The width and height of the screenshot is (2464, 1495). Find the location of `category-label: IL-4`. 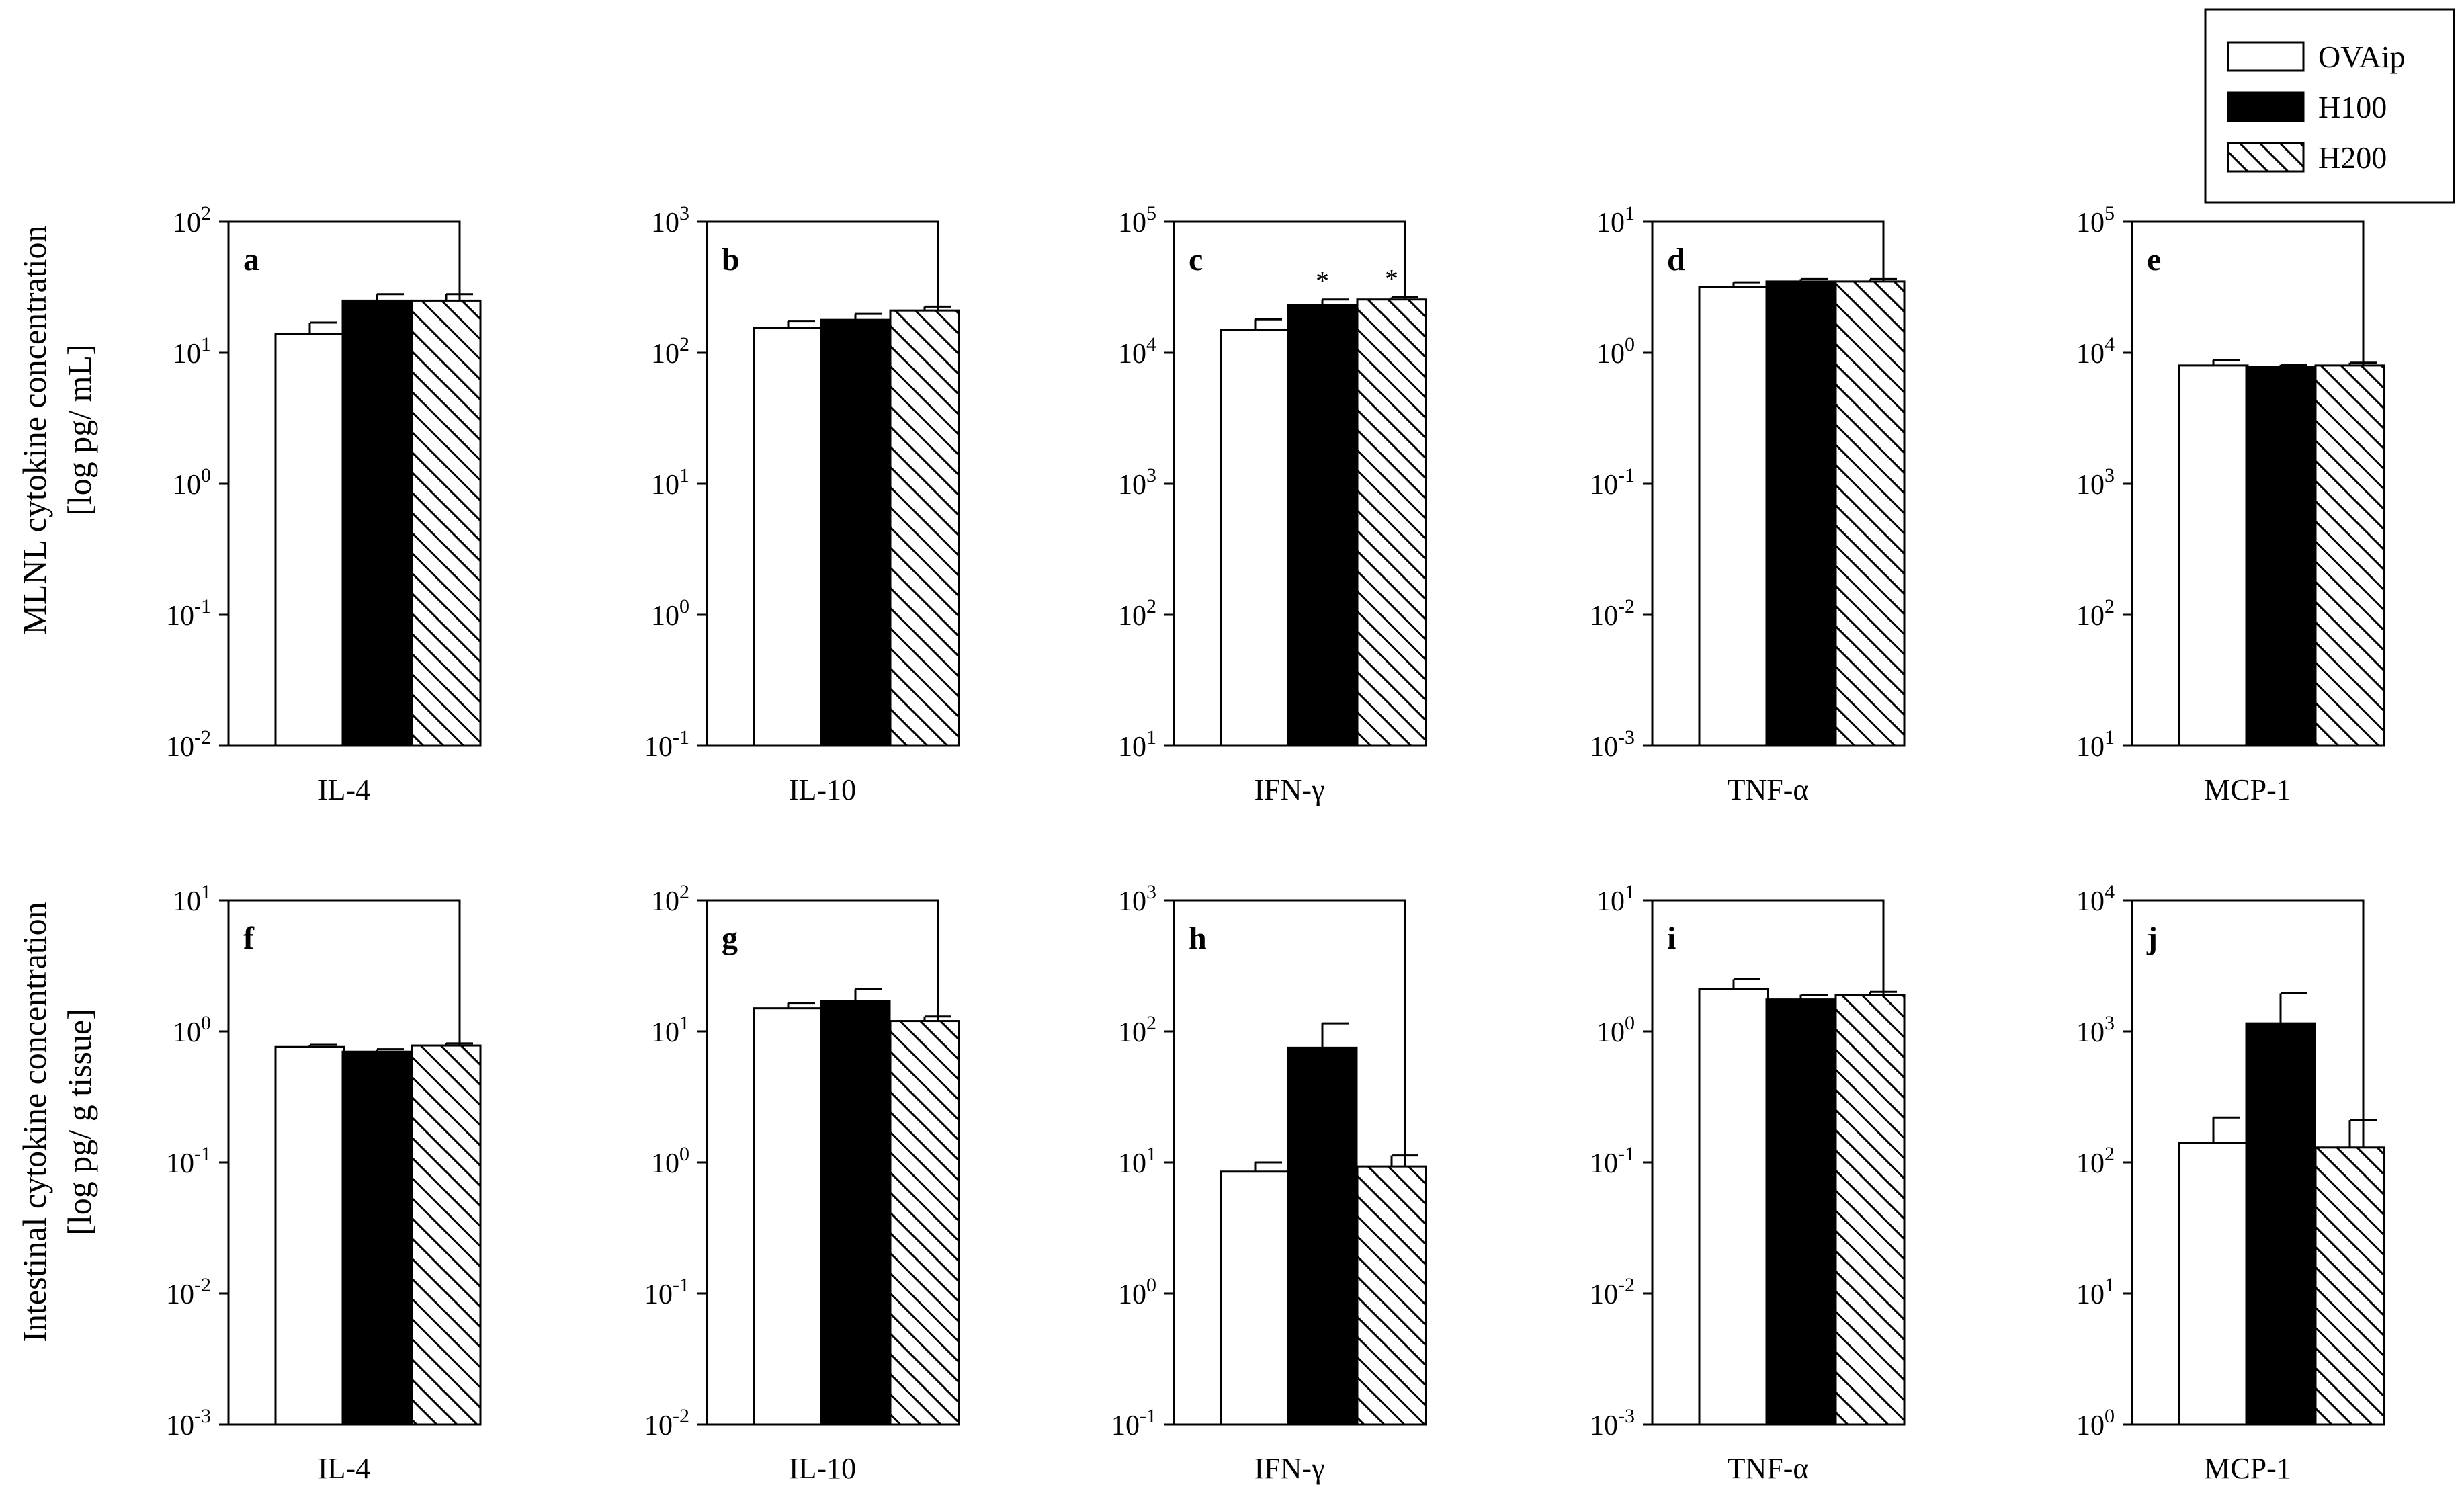

category-label: IL-4 is located at coordinates (344, 789).